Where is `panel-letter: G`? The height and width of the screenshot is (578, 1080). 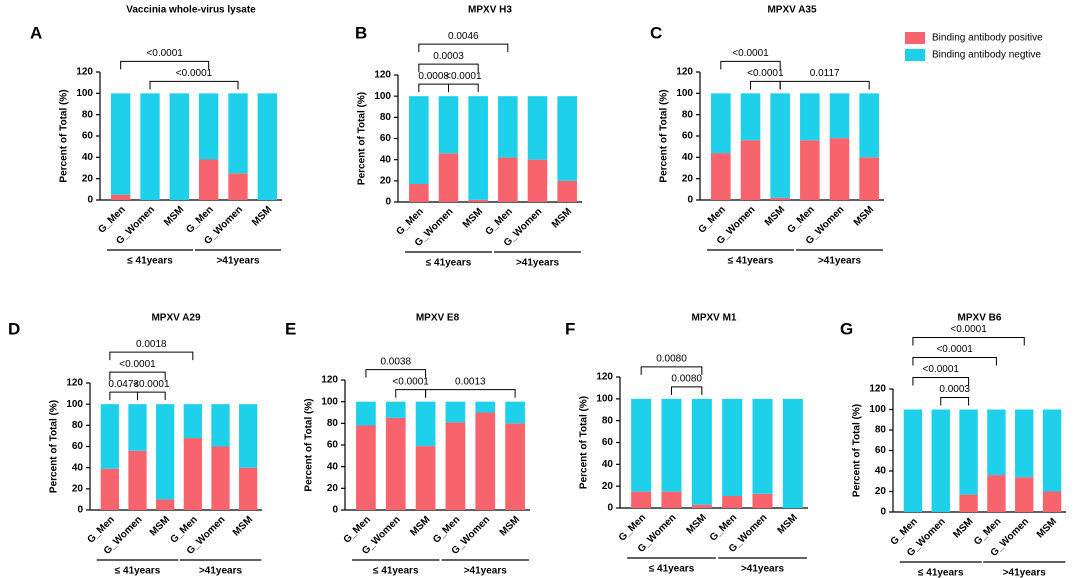 panel-letter: G is located at coordinates (846, 328).